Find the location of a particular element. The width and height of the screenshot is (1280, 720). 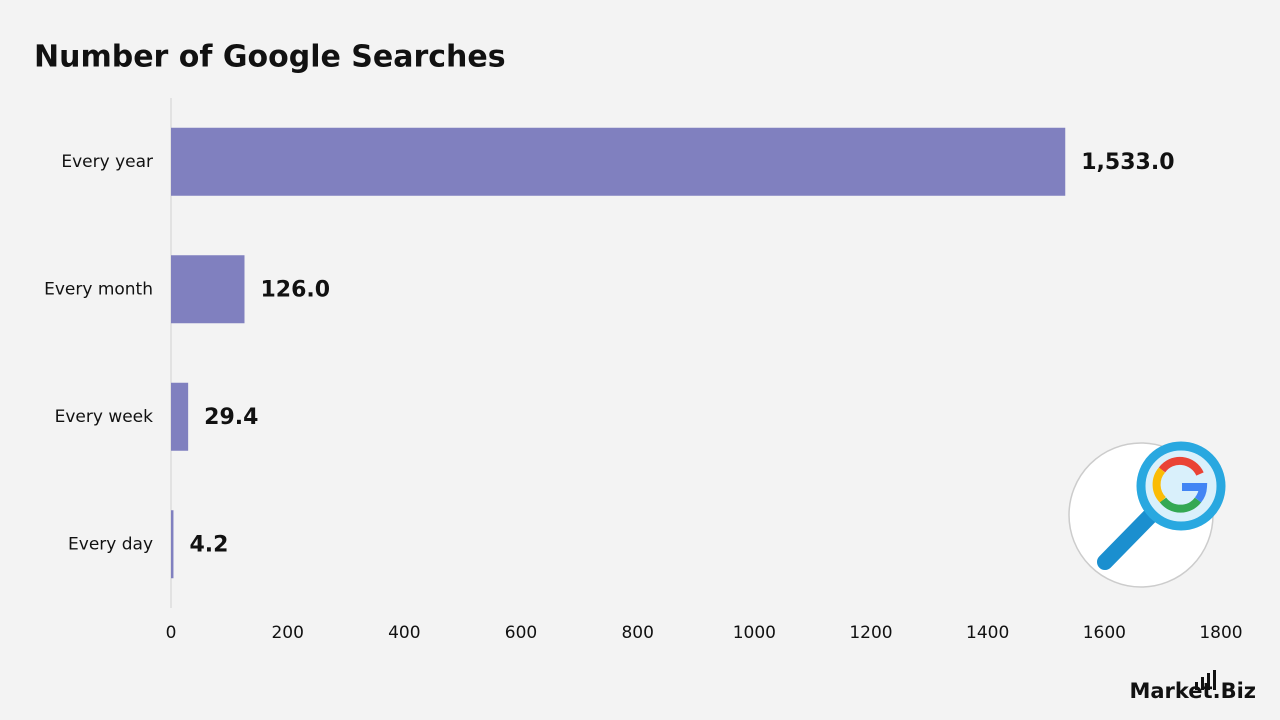

x-tick-label: 800 is located at coordinates (637, 633).